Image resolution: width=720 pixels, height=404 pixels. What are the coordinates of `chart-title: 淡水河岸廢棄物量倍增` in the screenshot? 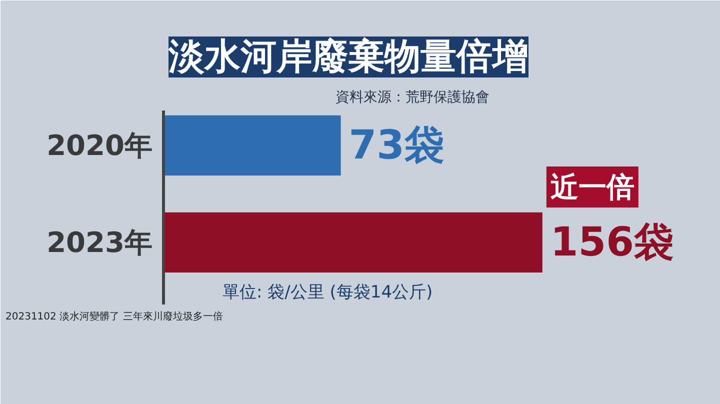 It's located at (348, 57).